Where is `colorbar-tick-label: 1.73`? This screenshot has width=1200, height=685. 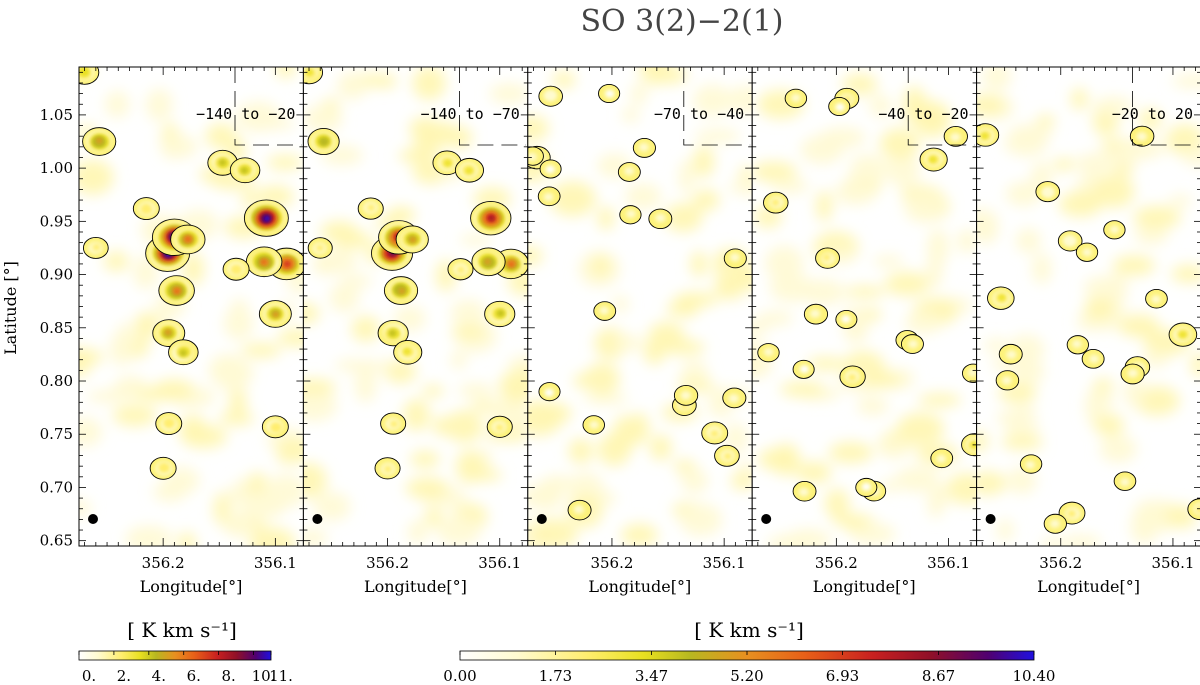
colorbar-tick-label: 1.73 is located at coordinates (555, 676).